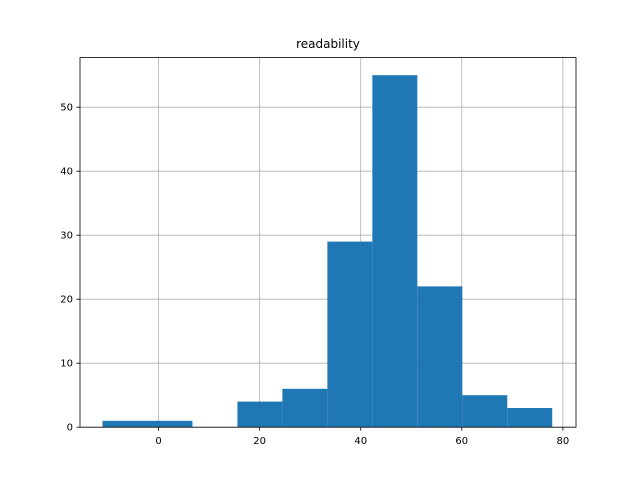  What do you see at coordinates (66, 172) in the screenshot?
I see `y-tick-label: 40` at bounding box center [66, 172].